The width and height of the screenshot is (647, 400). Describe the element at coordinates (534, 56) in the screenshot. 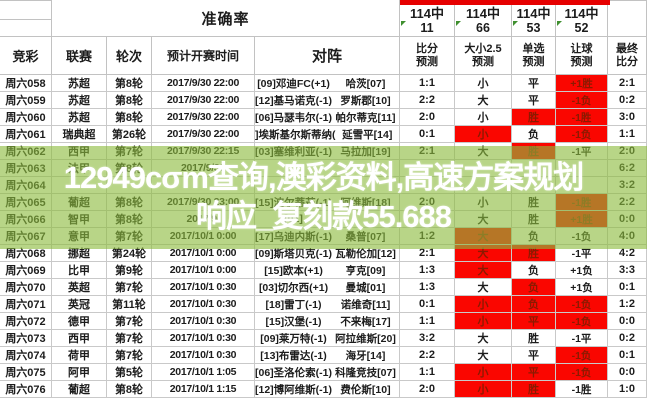

I see `col-header-pick-pred: 单选 预测` at that location.